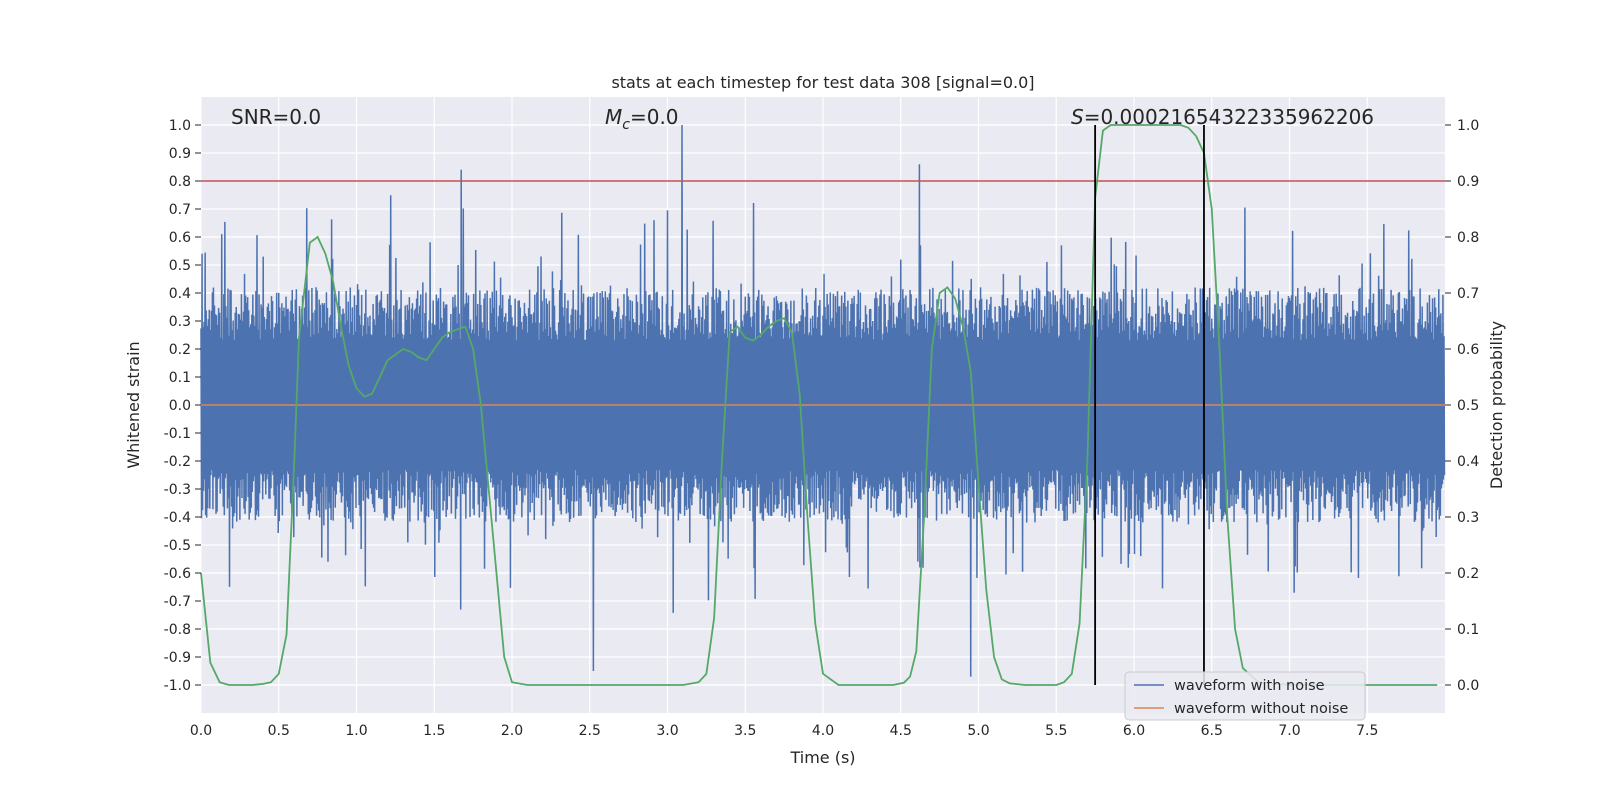 The height and width of the screenshot is (800, 1600). Describe the element at coordinates (590, 731) in the screenshot. I see `x-tick-label: 2.5` at that location.